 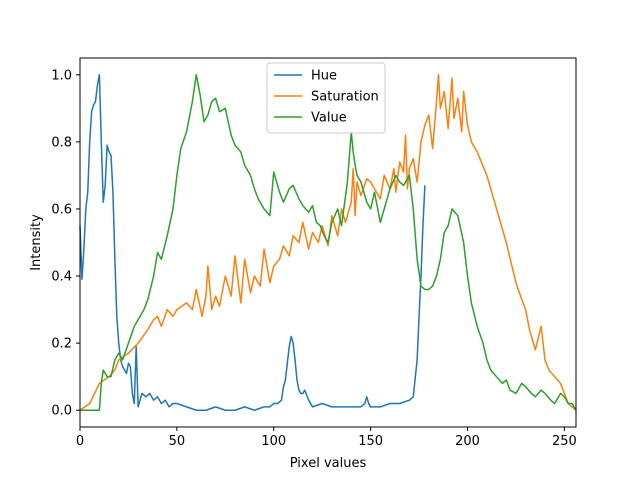 I want to click on x-tick-label: 250, so click(x=564, y=441).